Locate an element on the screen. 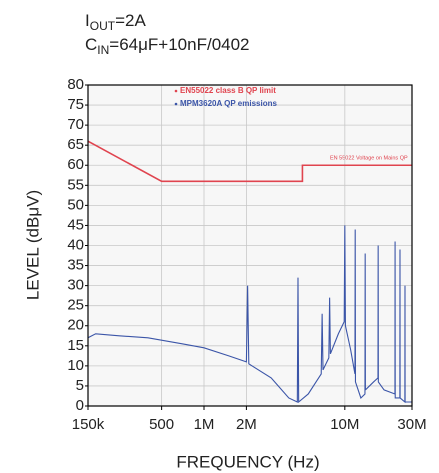 The width and height of the screenshot is (439, 473). y-tick-label: 55 is located at coordinates (75, 184).